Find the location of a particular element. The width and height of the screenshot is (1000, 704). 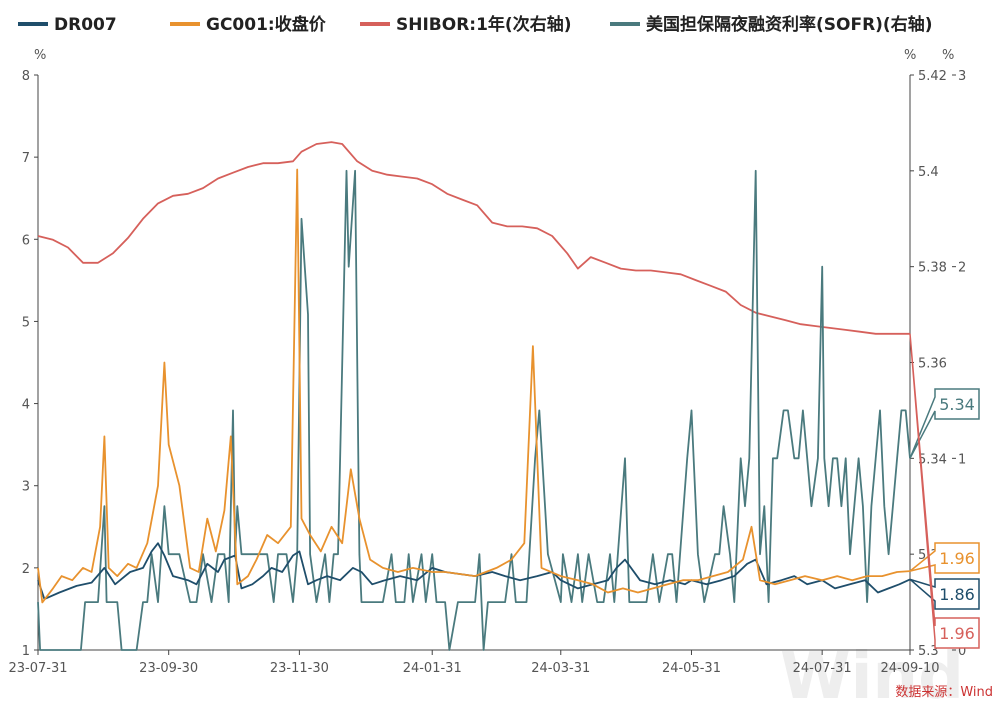

left-tick-label: 5 is located at coordinates (26, 322).